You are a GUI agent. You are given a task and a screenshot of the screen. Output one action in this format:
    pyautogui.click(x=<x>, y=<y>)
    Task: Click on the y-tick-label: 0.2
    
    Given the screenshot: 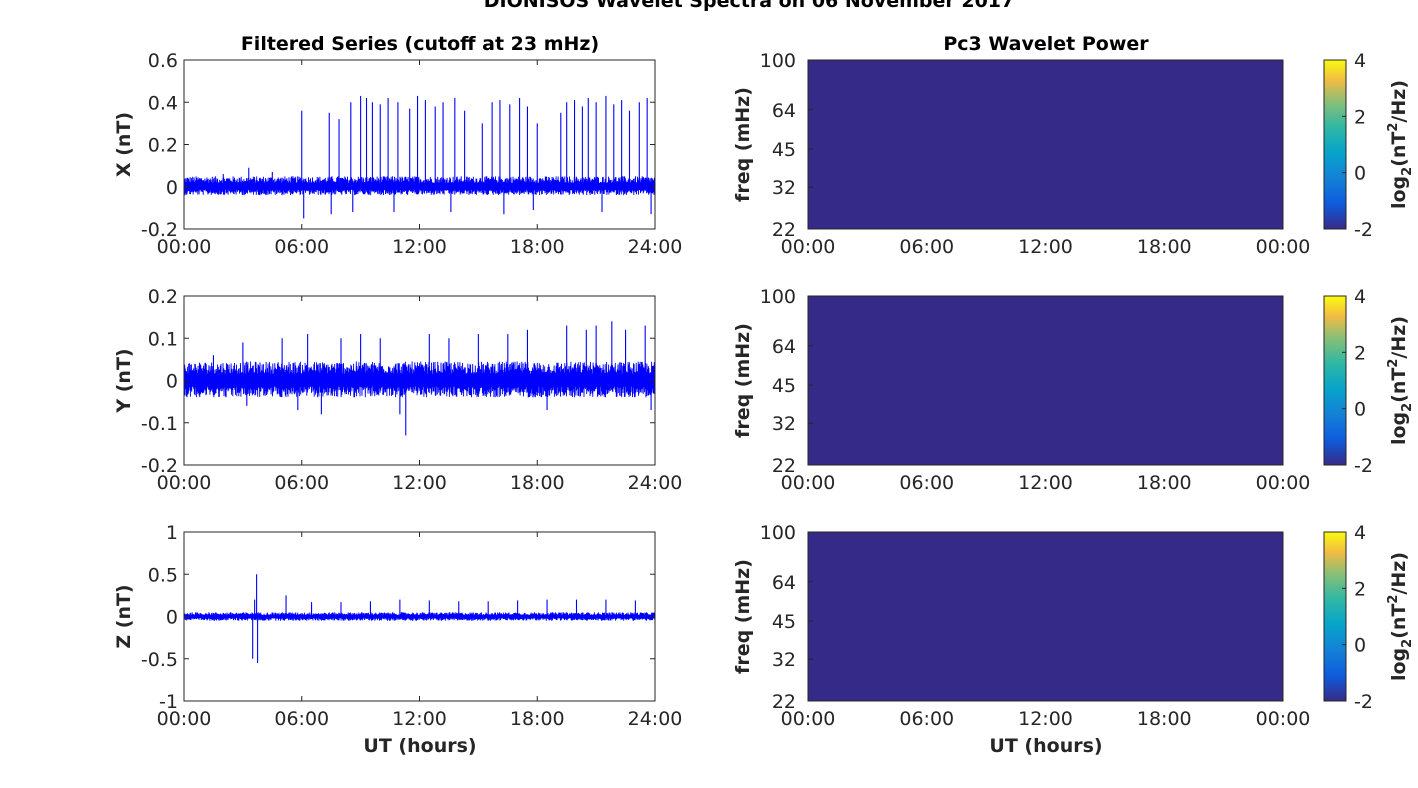 What is the action you would take?
    pyautogui.click(x=163, y=297)
    